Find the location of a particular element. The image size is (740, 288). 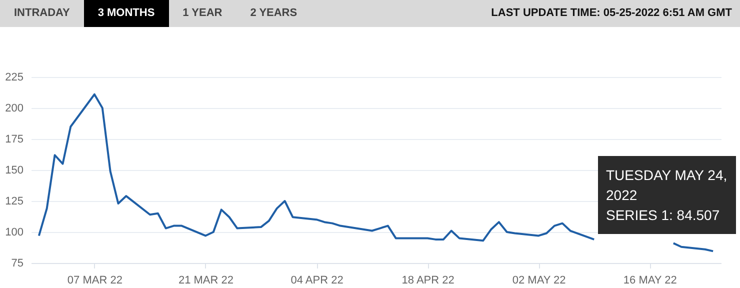

x-tick-label: 07 MAR 22 is located at coordinates (94, 280).